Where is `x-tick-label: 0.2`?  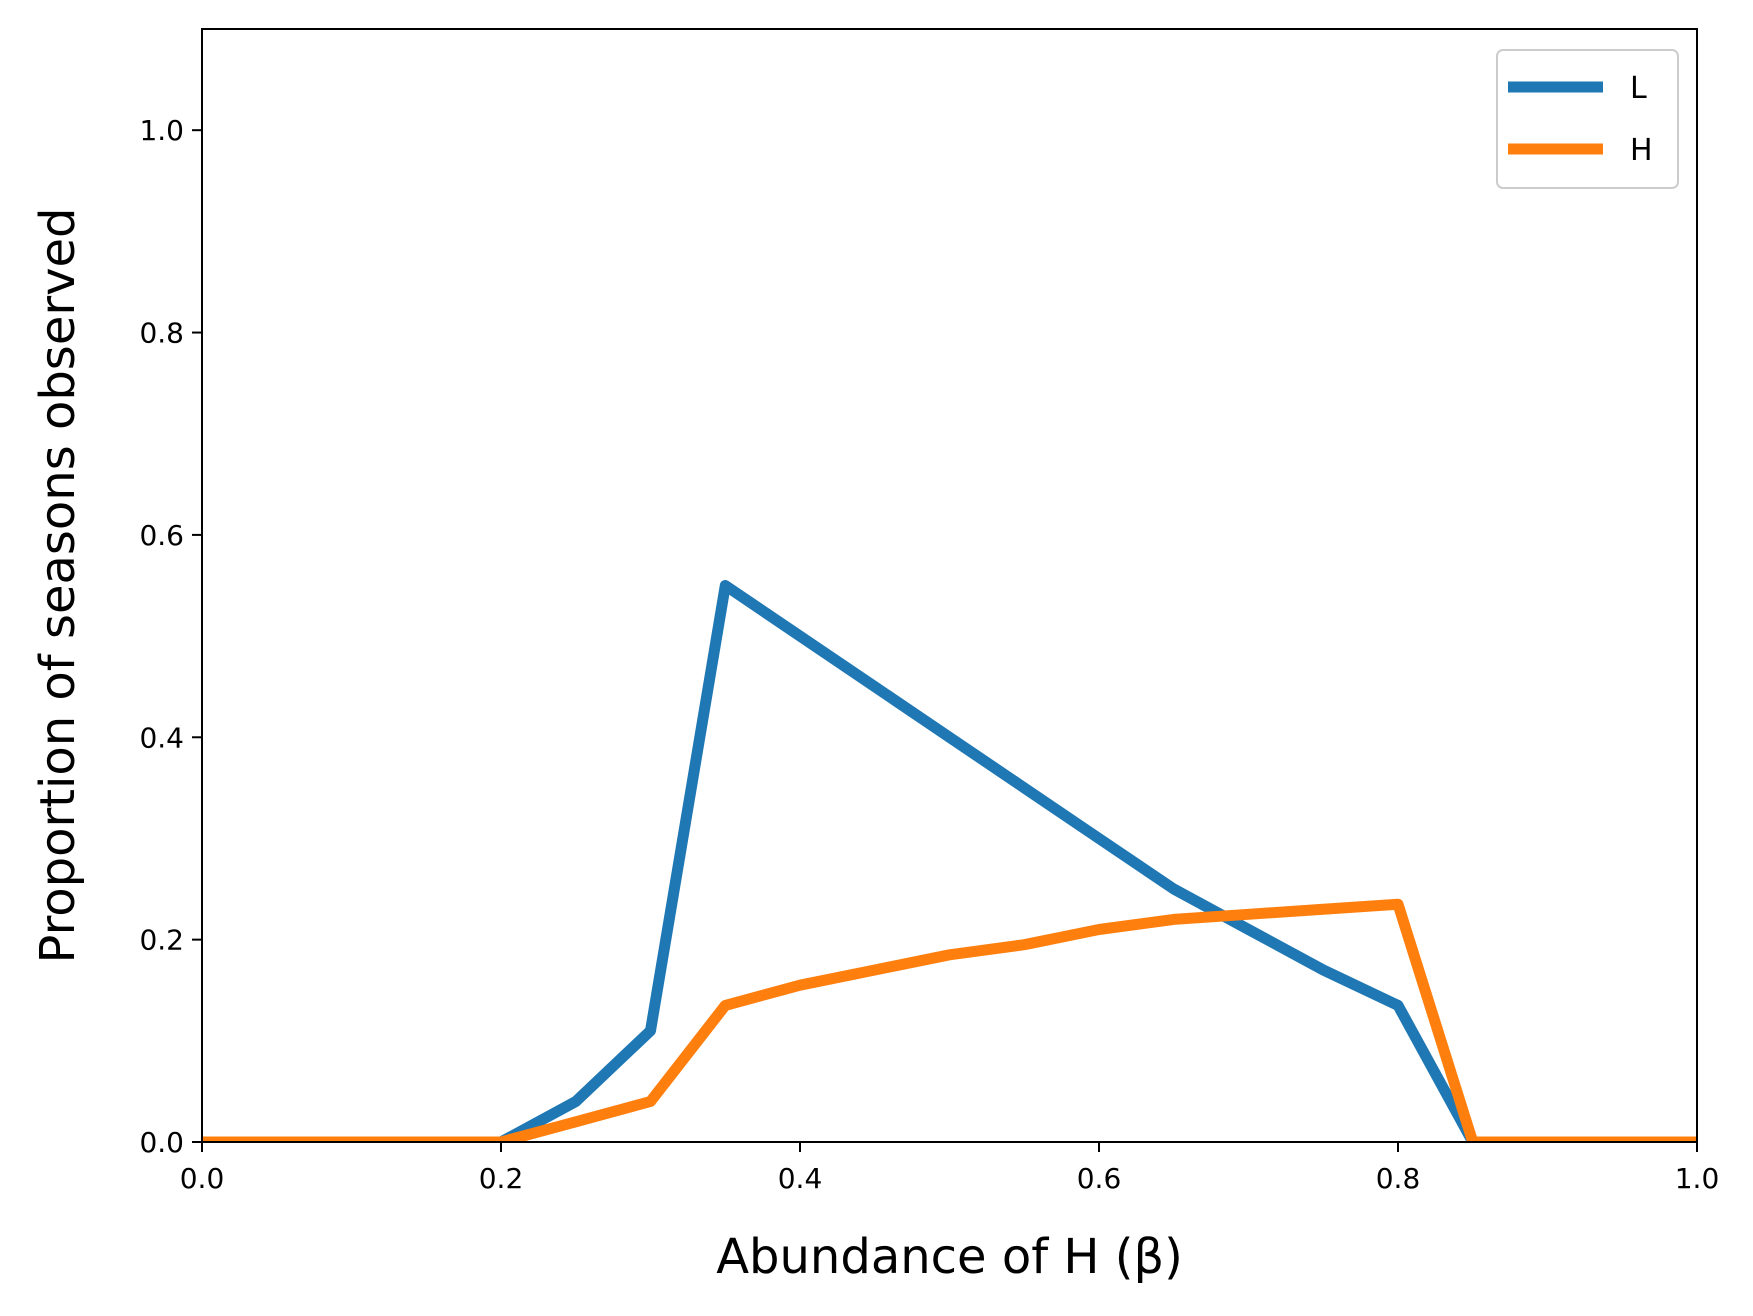 x-tick-label: 0.2 is located at coordinates (501, 1178).